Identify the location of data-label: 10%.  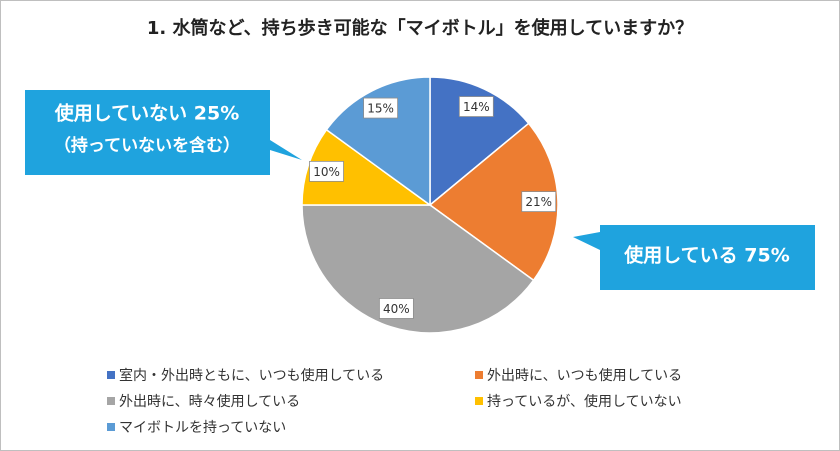
(326, 172).